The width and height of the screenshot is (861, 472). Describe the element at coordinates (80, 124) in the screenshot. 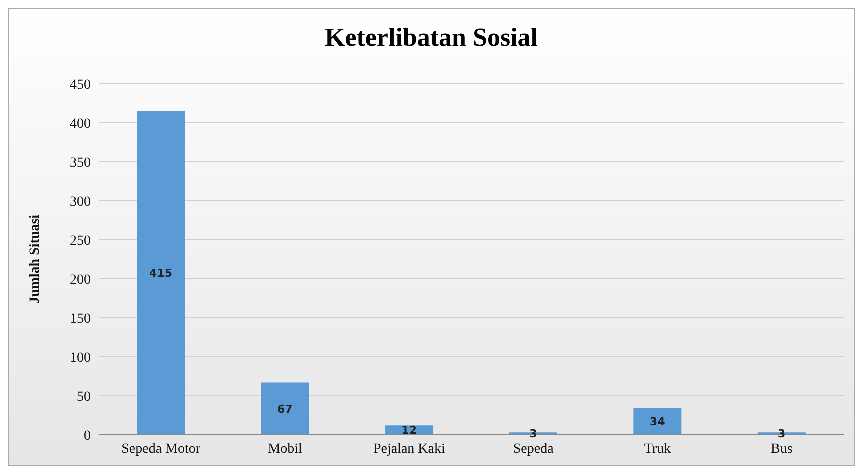

I see `y-tick-label: 400` at that location.